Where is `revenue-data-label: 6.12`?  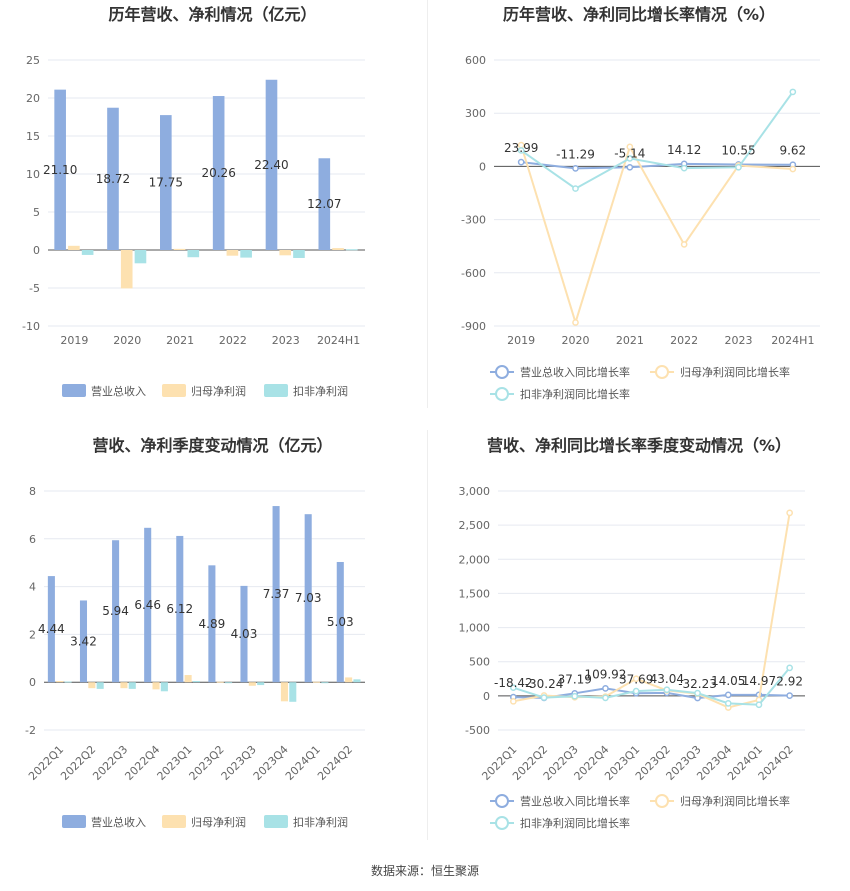 revenue-data-label: 6.12 is located at coordinates (179, 609).